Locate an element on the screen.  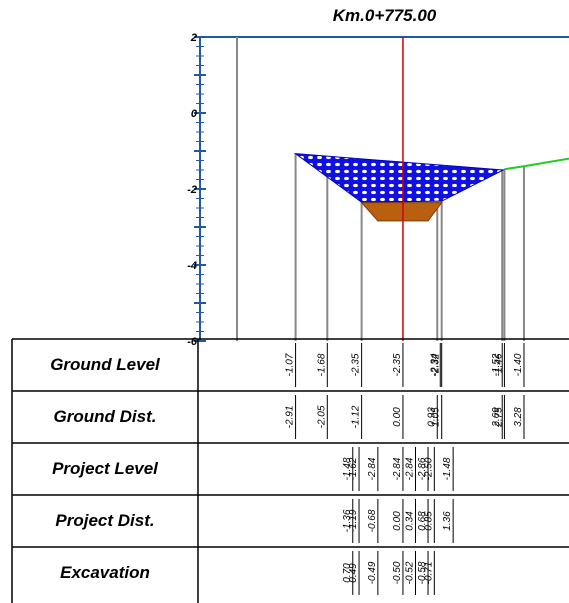
table-value: -2.05 is located at coordinates (321, 416).